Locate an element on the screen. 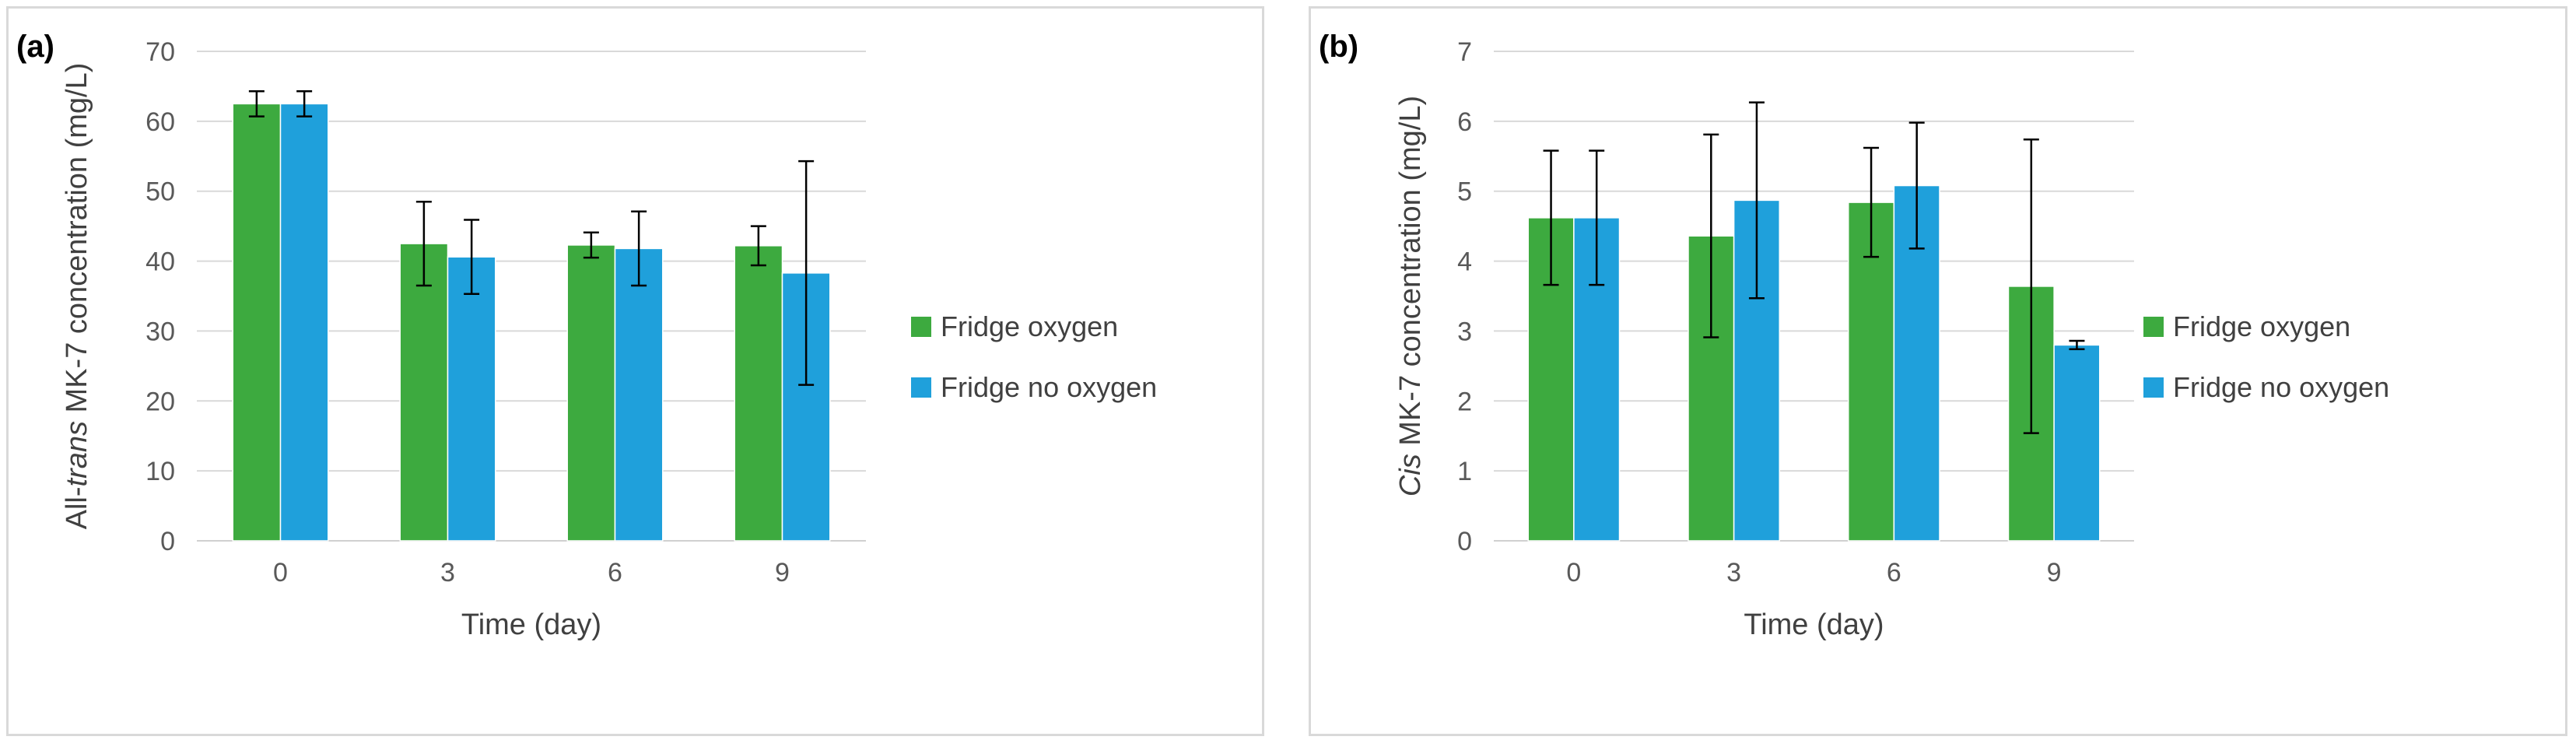  y-axis-title: Cis MK-7 concentration (mg/L) is located at coordinates (1411, 296).